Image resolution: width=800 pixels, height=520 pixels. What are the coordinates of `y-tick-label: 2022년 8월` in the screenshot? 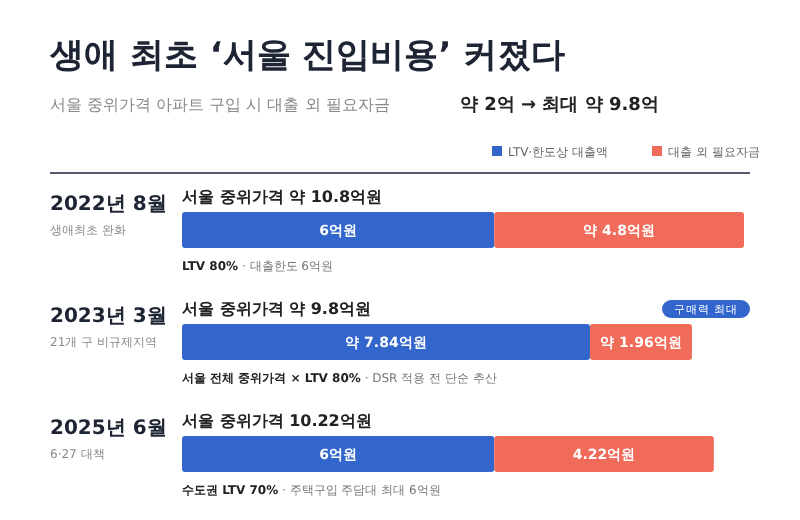 It's located at (108, 205).